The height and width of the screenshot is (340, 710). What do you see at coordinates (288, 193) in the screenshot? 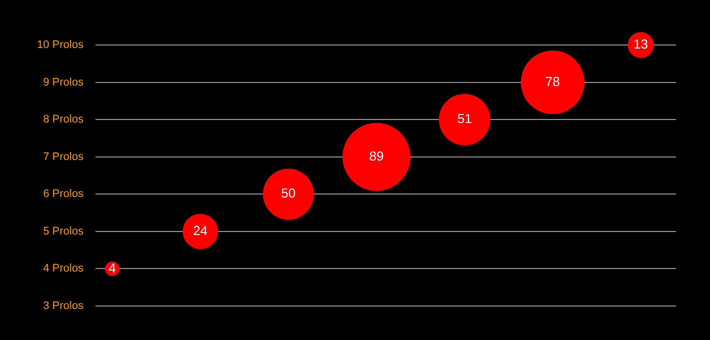
I see `annotation: 50` at bounding box center [288, 193].